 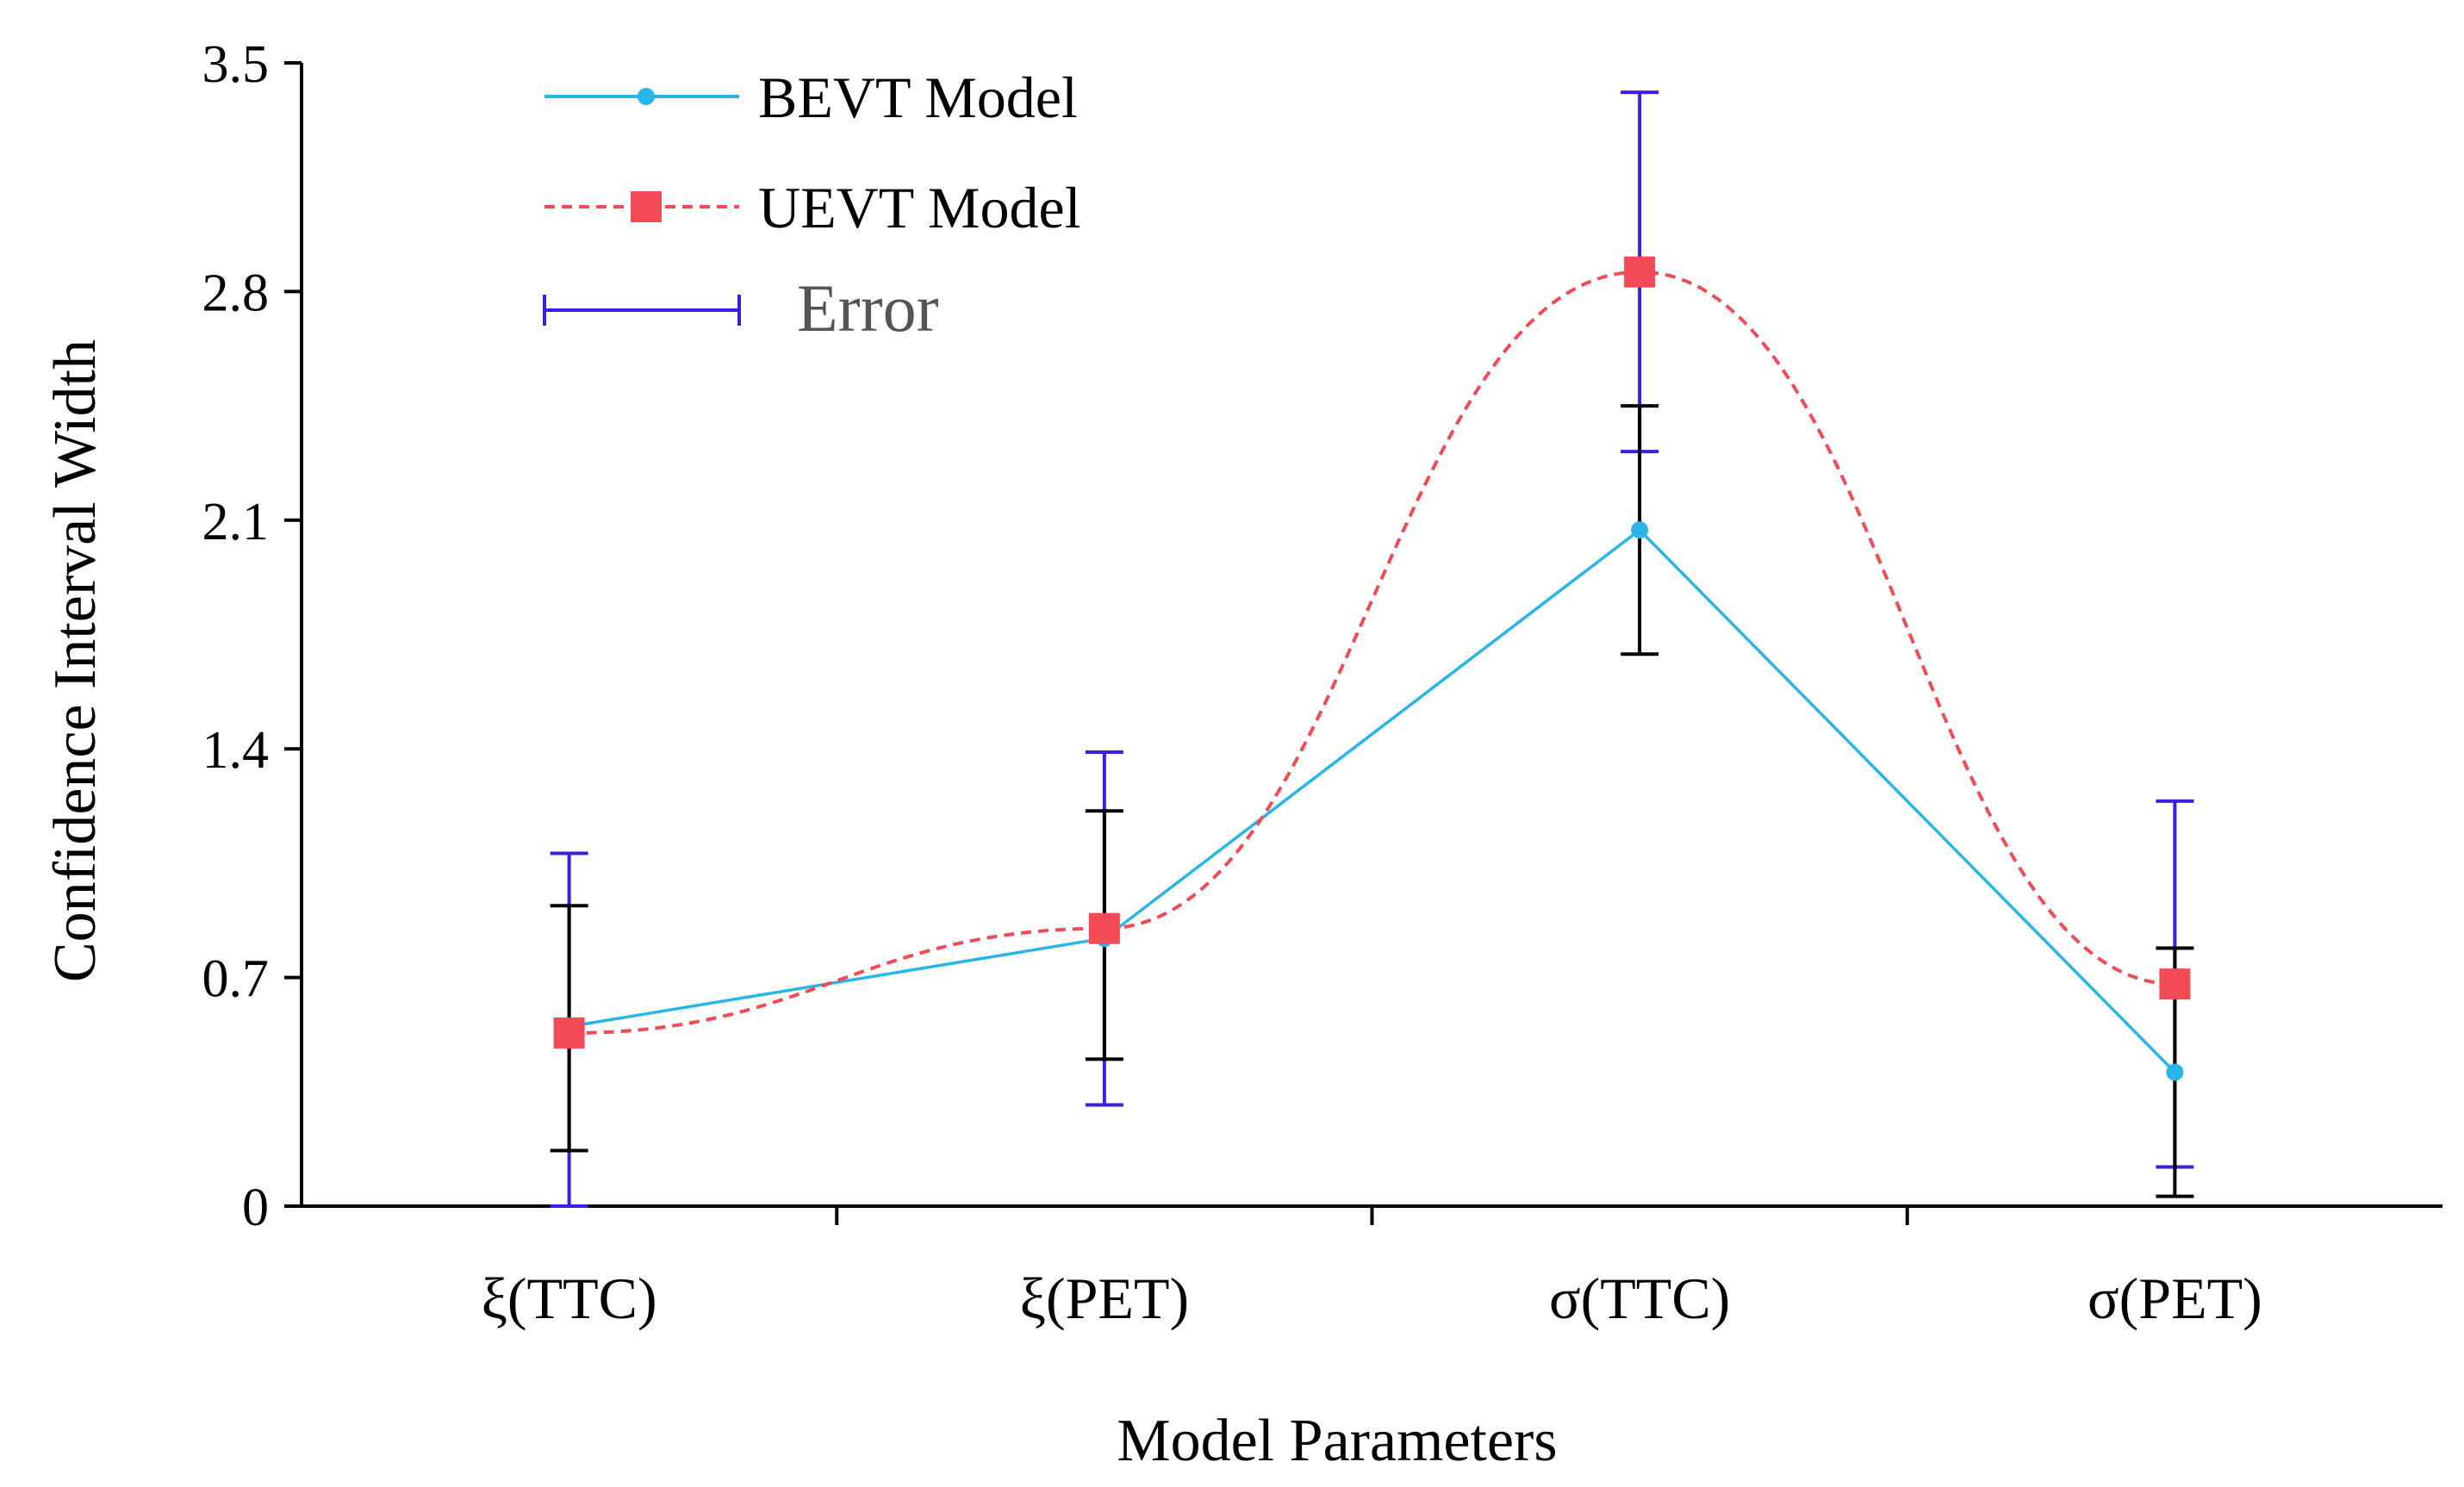 I want to click on legend-item: Error, so click(x=741, y=308).